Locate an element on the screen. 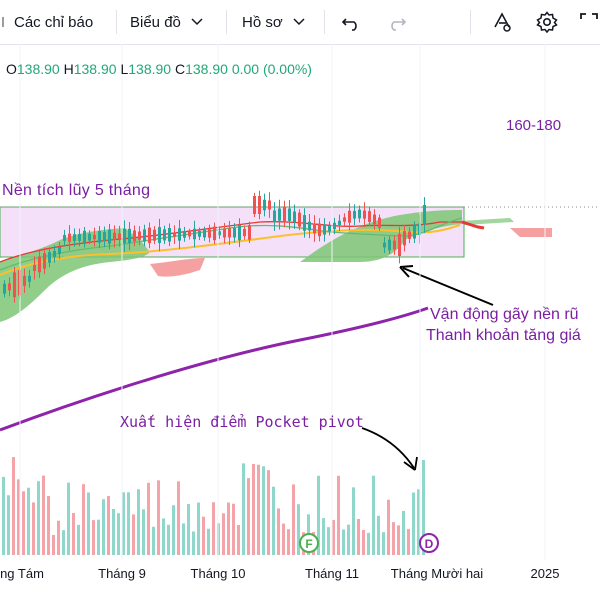 Image resolution: width=600 pixels, height=600 pixels. breakdown-arrow-head is located at coordinates (406, 271).